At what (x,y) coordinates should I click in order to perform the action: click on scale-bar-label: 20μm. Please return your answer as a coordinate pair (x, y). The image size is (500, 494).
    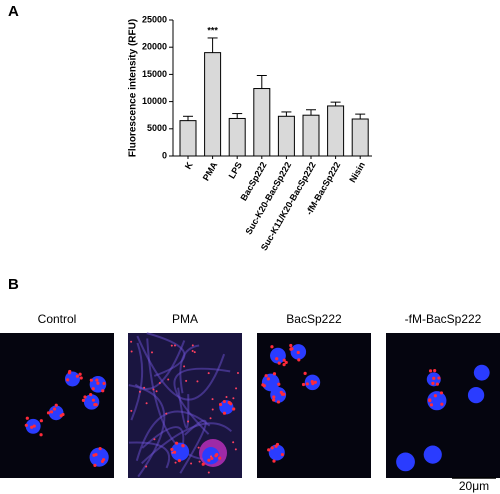
    Looking at the image, I should click on (474, 486).